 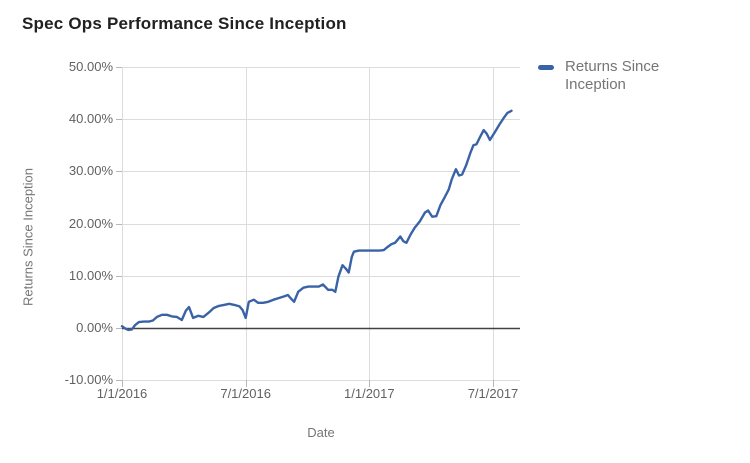 What do you see at coordinates (88, 379) in the screenshot?
I see `y-tick-label: -10.00%` at bounding box center [88, 379].